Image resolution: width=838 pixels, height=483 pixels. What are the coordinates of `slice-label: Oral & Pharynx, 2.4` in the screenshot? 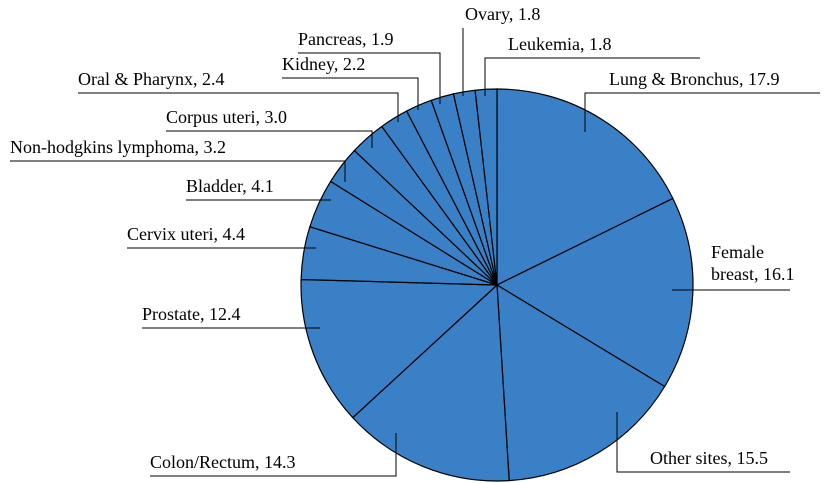 It's located at (151, 79).